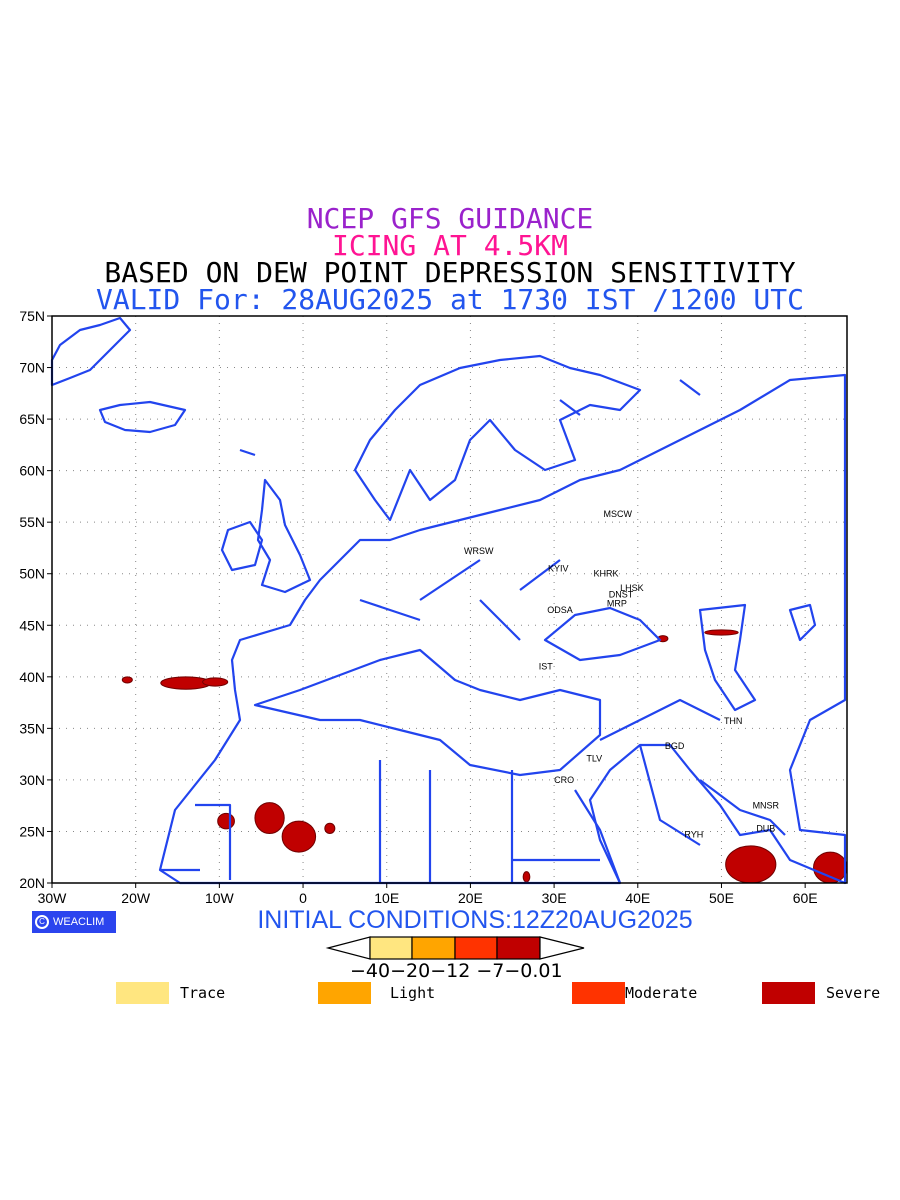 Image resolution: width=900 pixels, height=1200 pixels. Describe the element at coordinates (598, 993) in the screenshot. I see `legend-moderate-swatch` at that location.